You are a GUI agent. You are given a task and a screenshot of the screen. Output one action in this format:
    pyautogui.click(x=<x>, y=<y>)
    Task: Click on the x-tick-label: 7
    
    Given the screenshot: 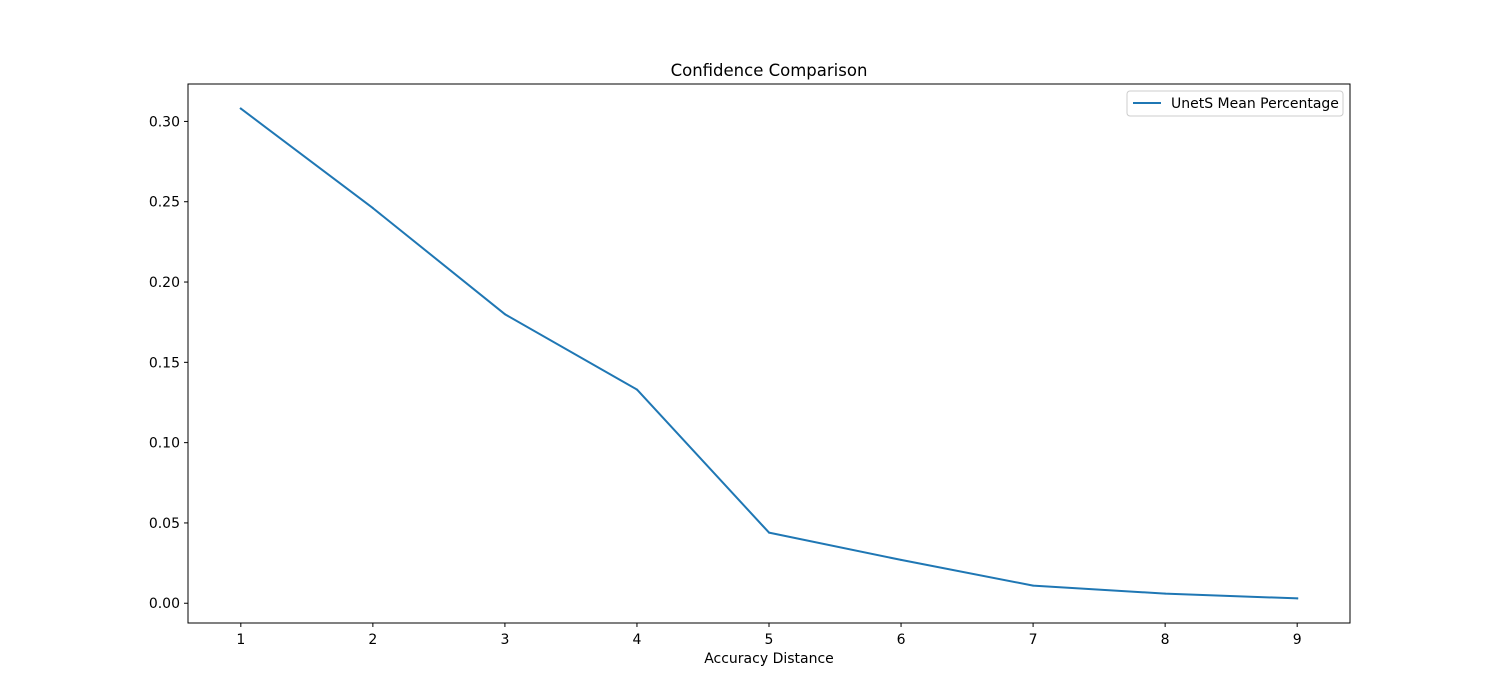 What is the action you would take?
    pyautogui.click(x=1033, y=640)
    